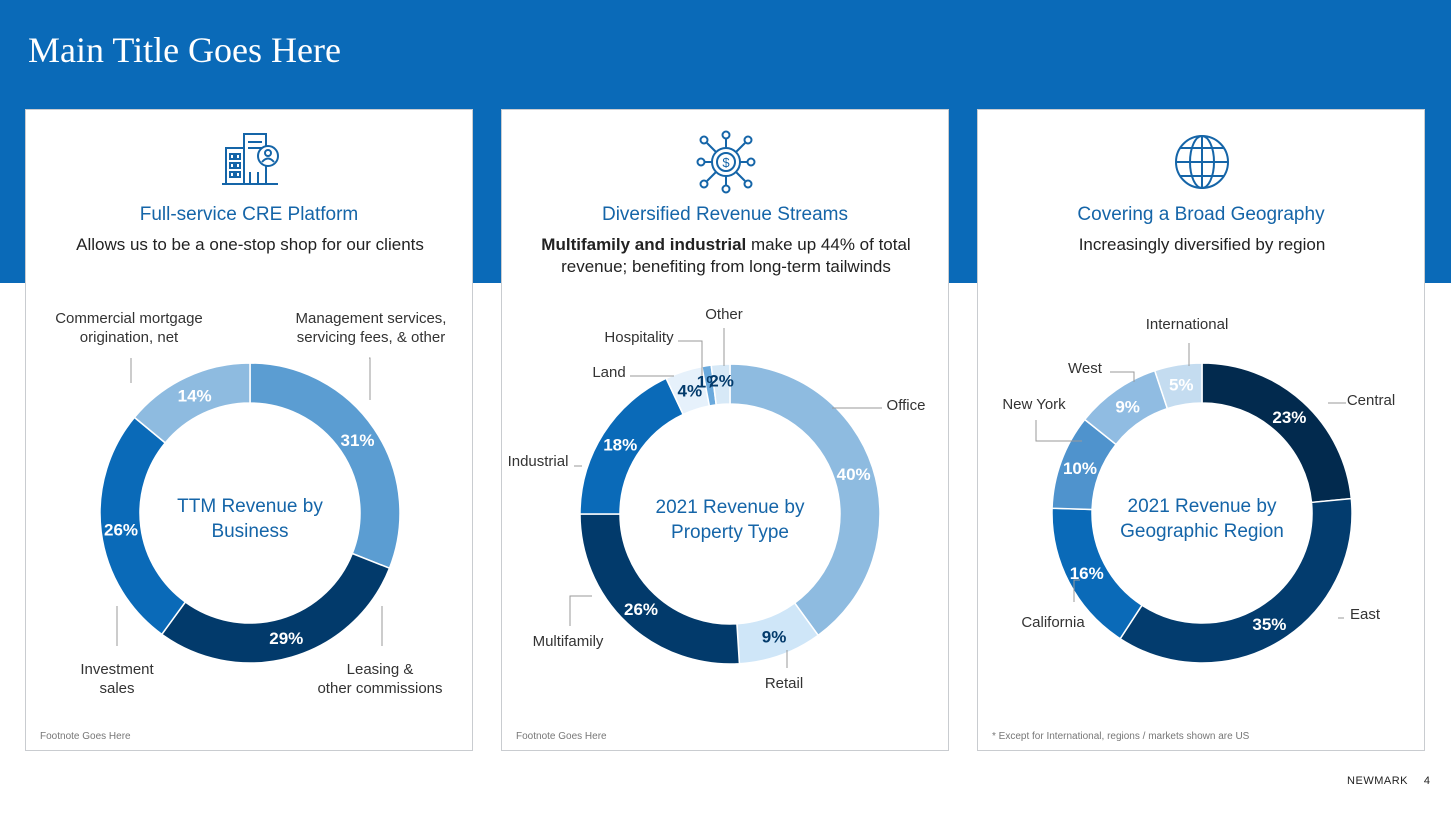 This screenshot has height=816, width=1451. I want to click on category-label: Leasing & other commissions, so click(379, 679).